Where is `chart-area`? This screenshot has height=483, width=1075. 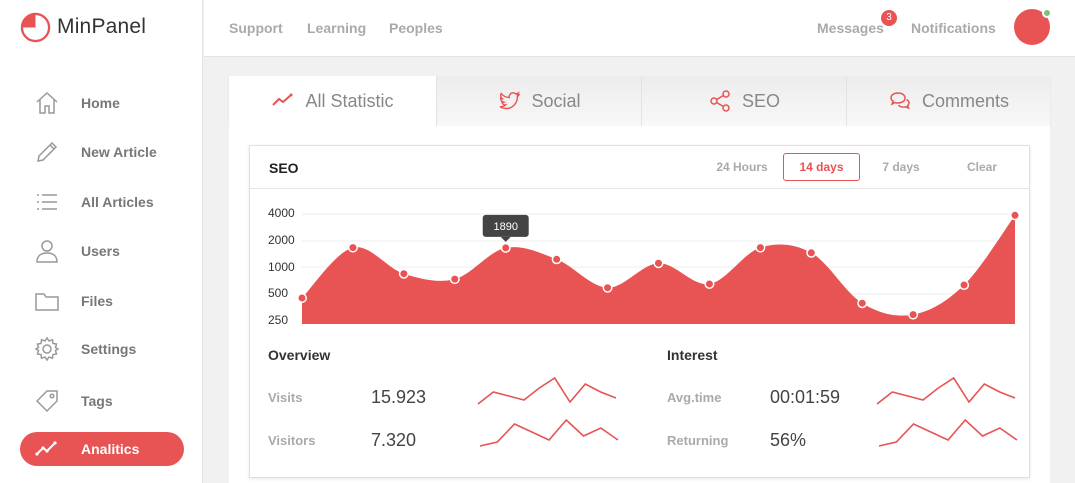
chart-area is located at coordinates (658, 269).